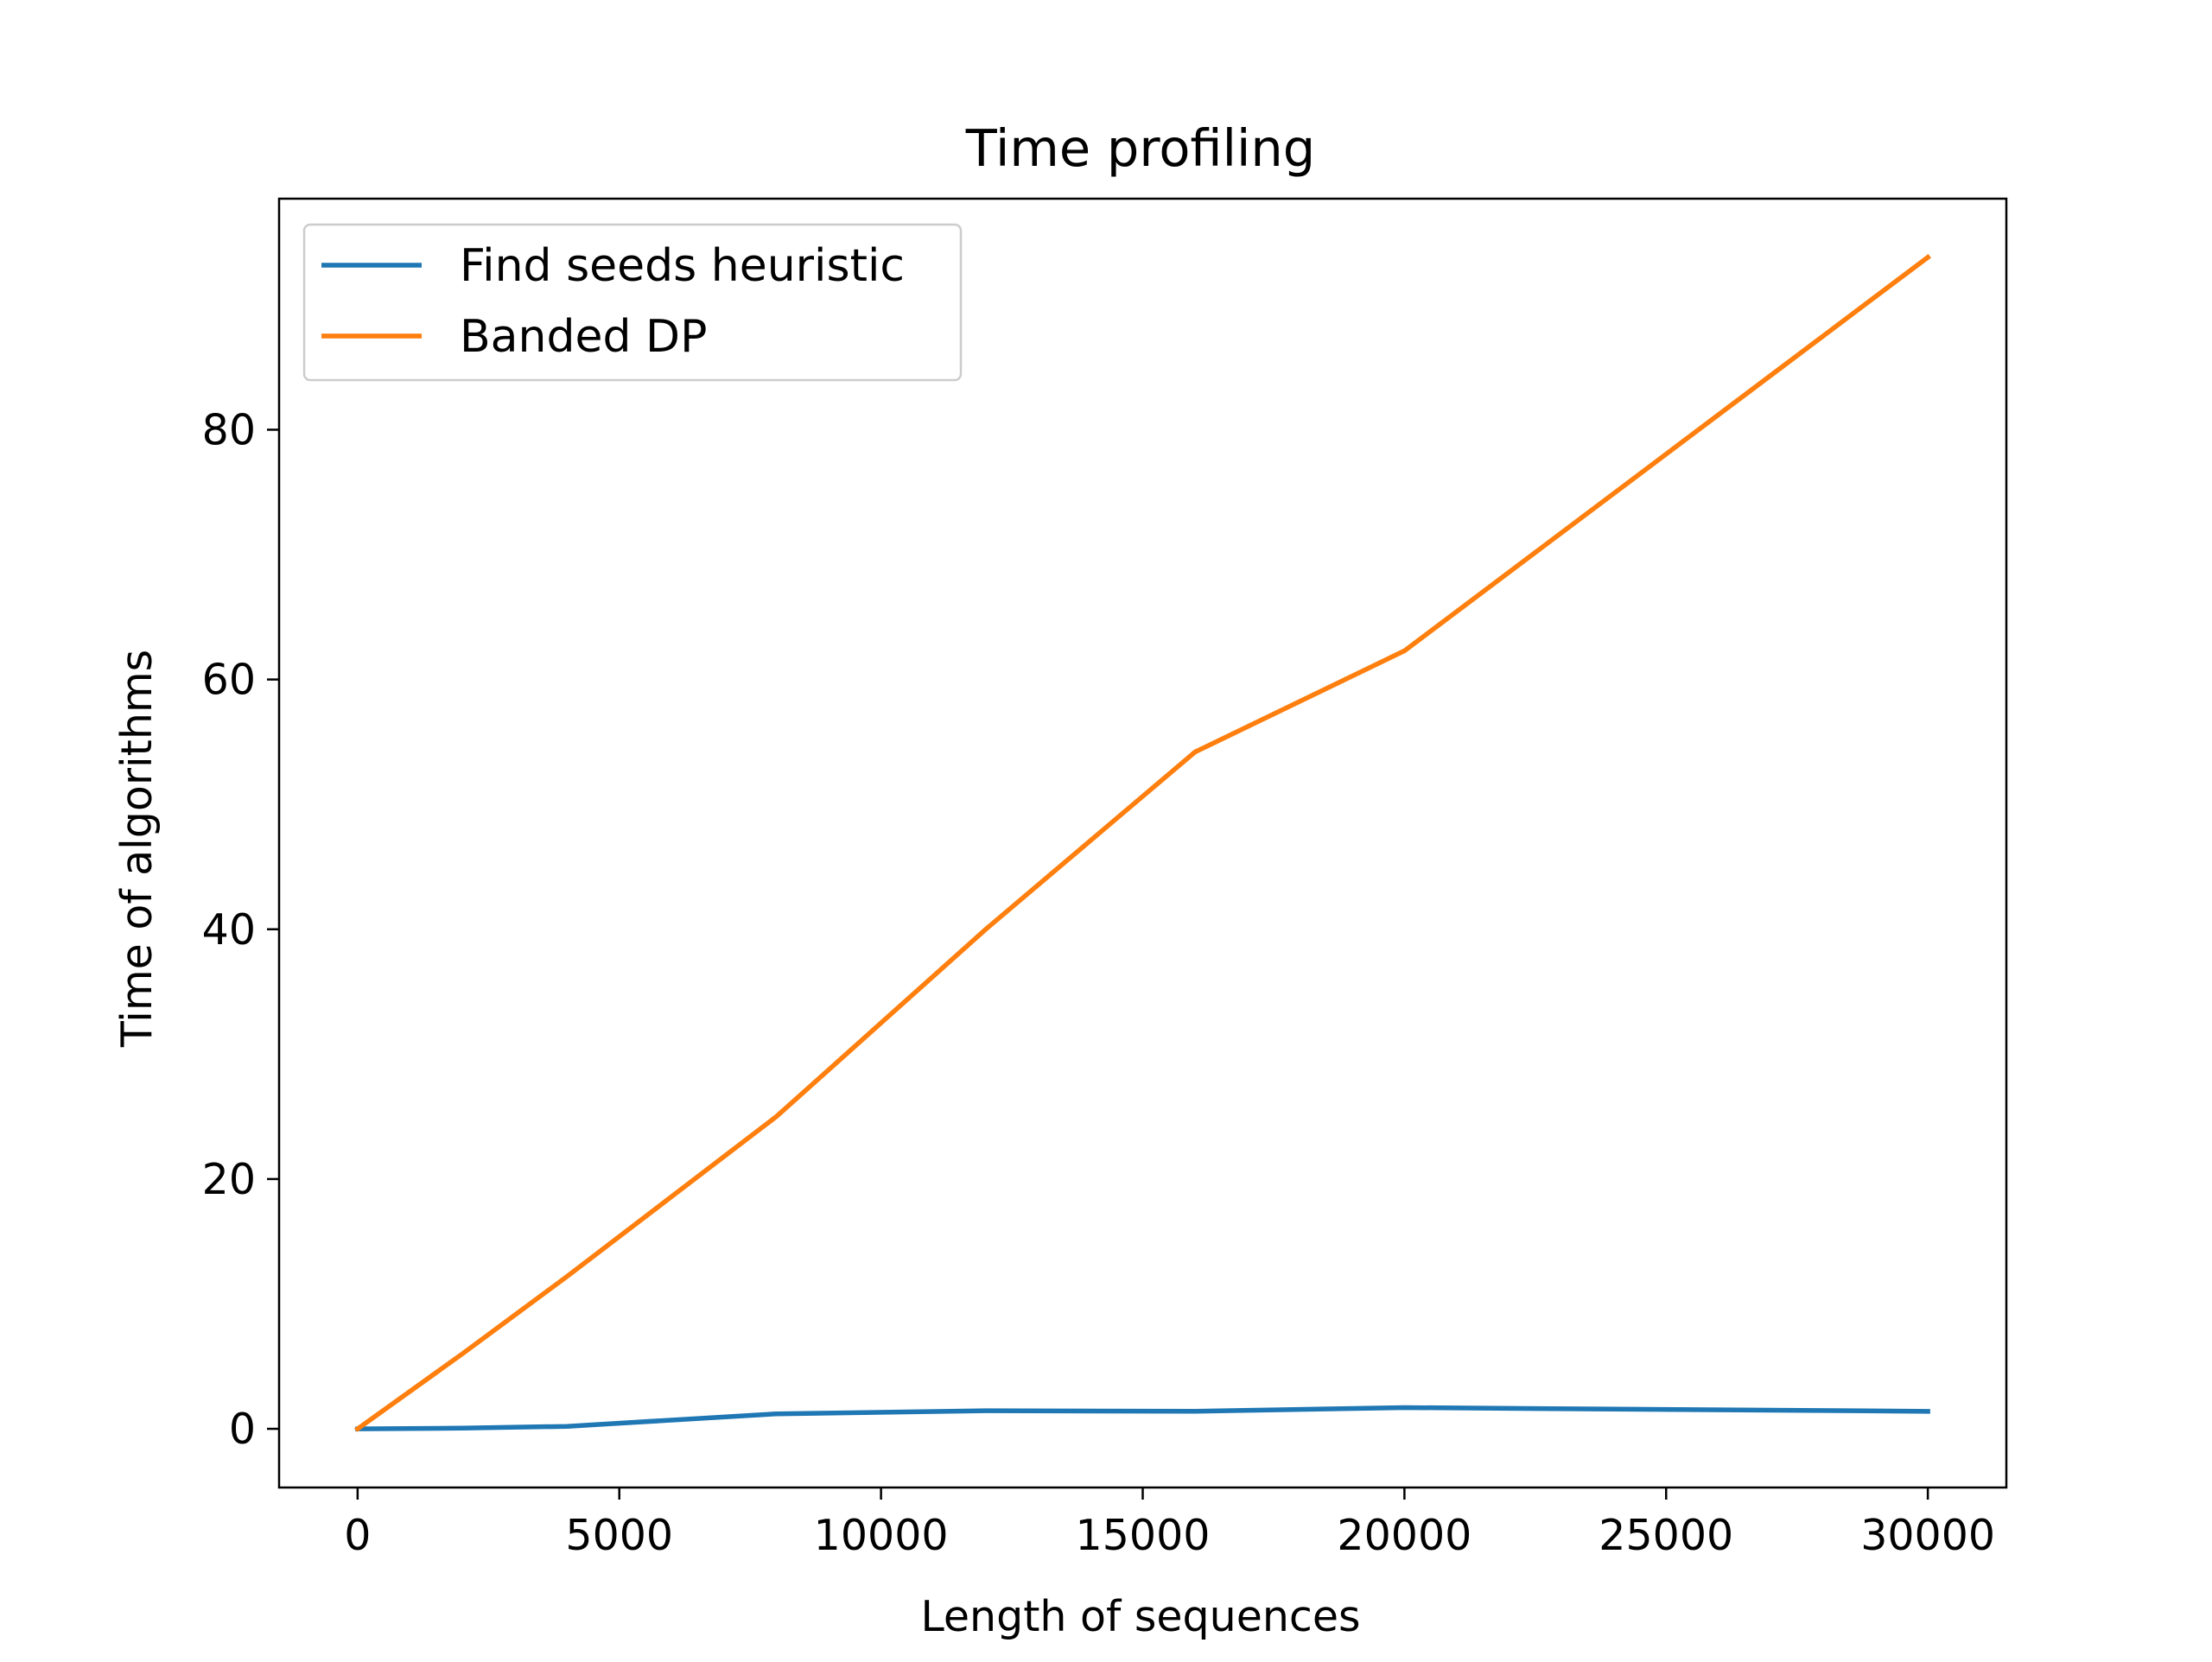 The image size is (2212, 1662). Describe the element at coordinates (1143, 1535) in the screenshot. I see `x-tick-label: 15000` at that location.